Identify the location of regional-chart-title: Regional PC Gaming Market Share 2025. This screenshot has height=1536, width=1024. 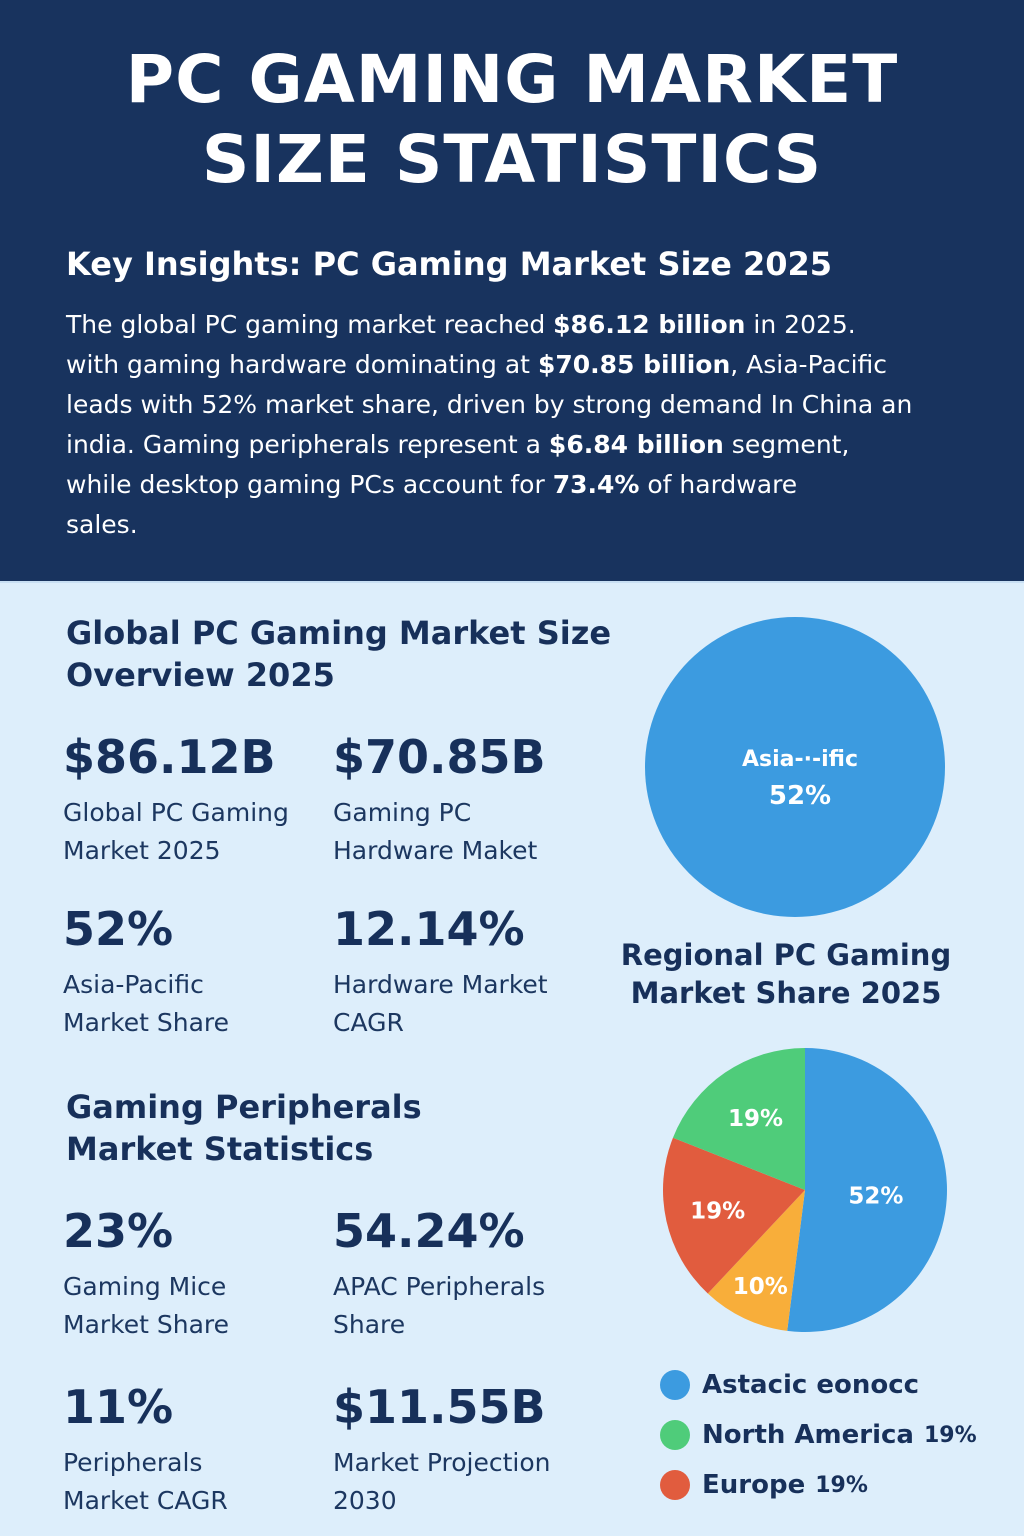
(786, 974).